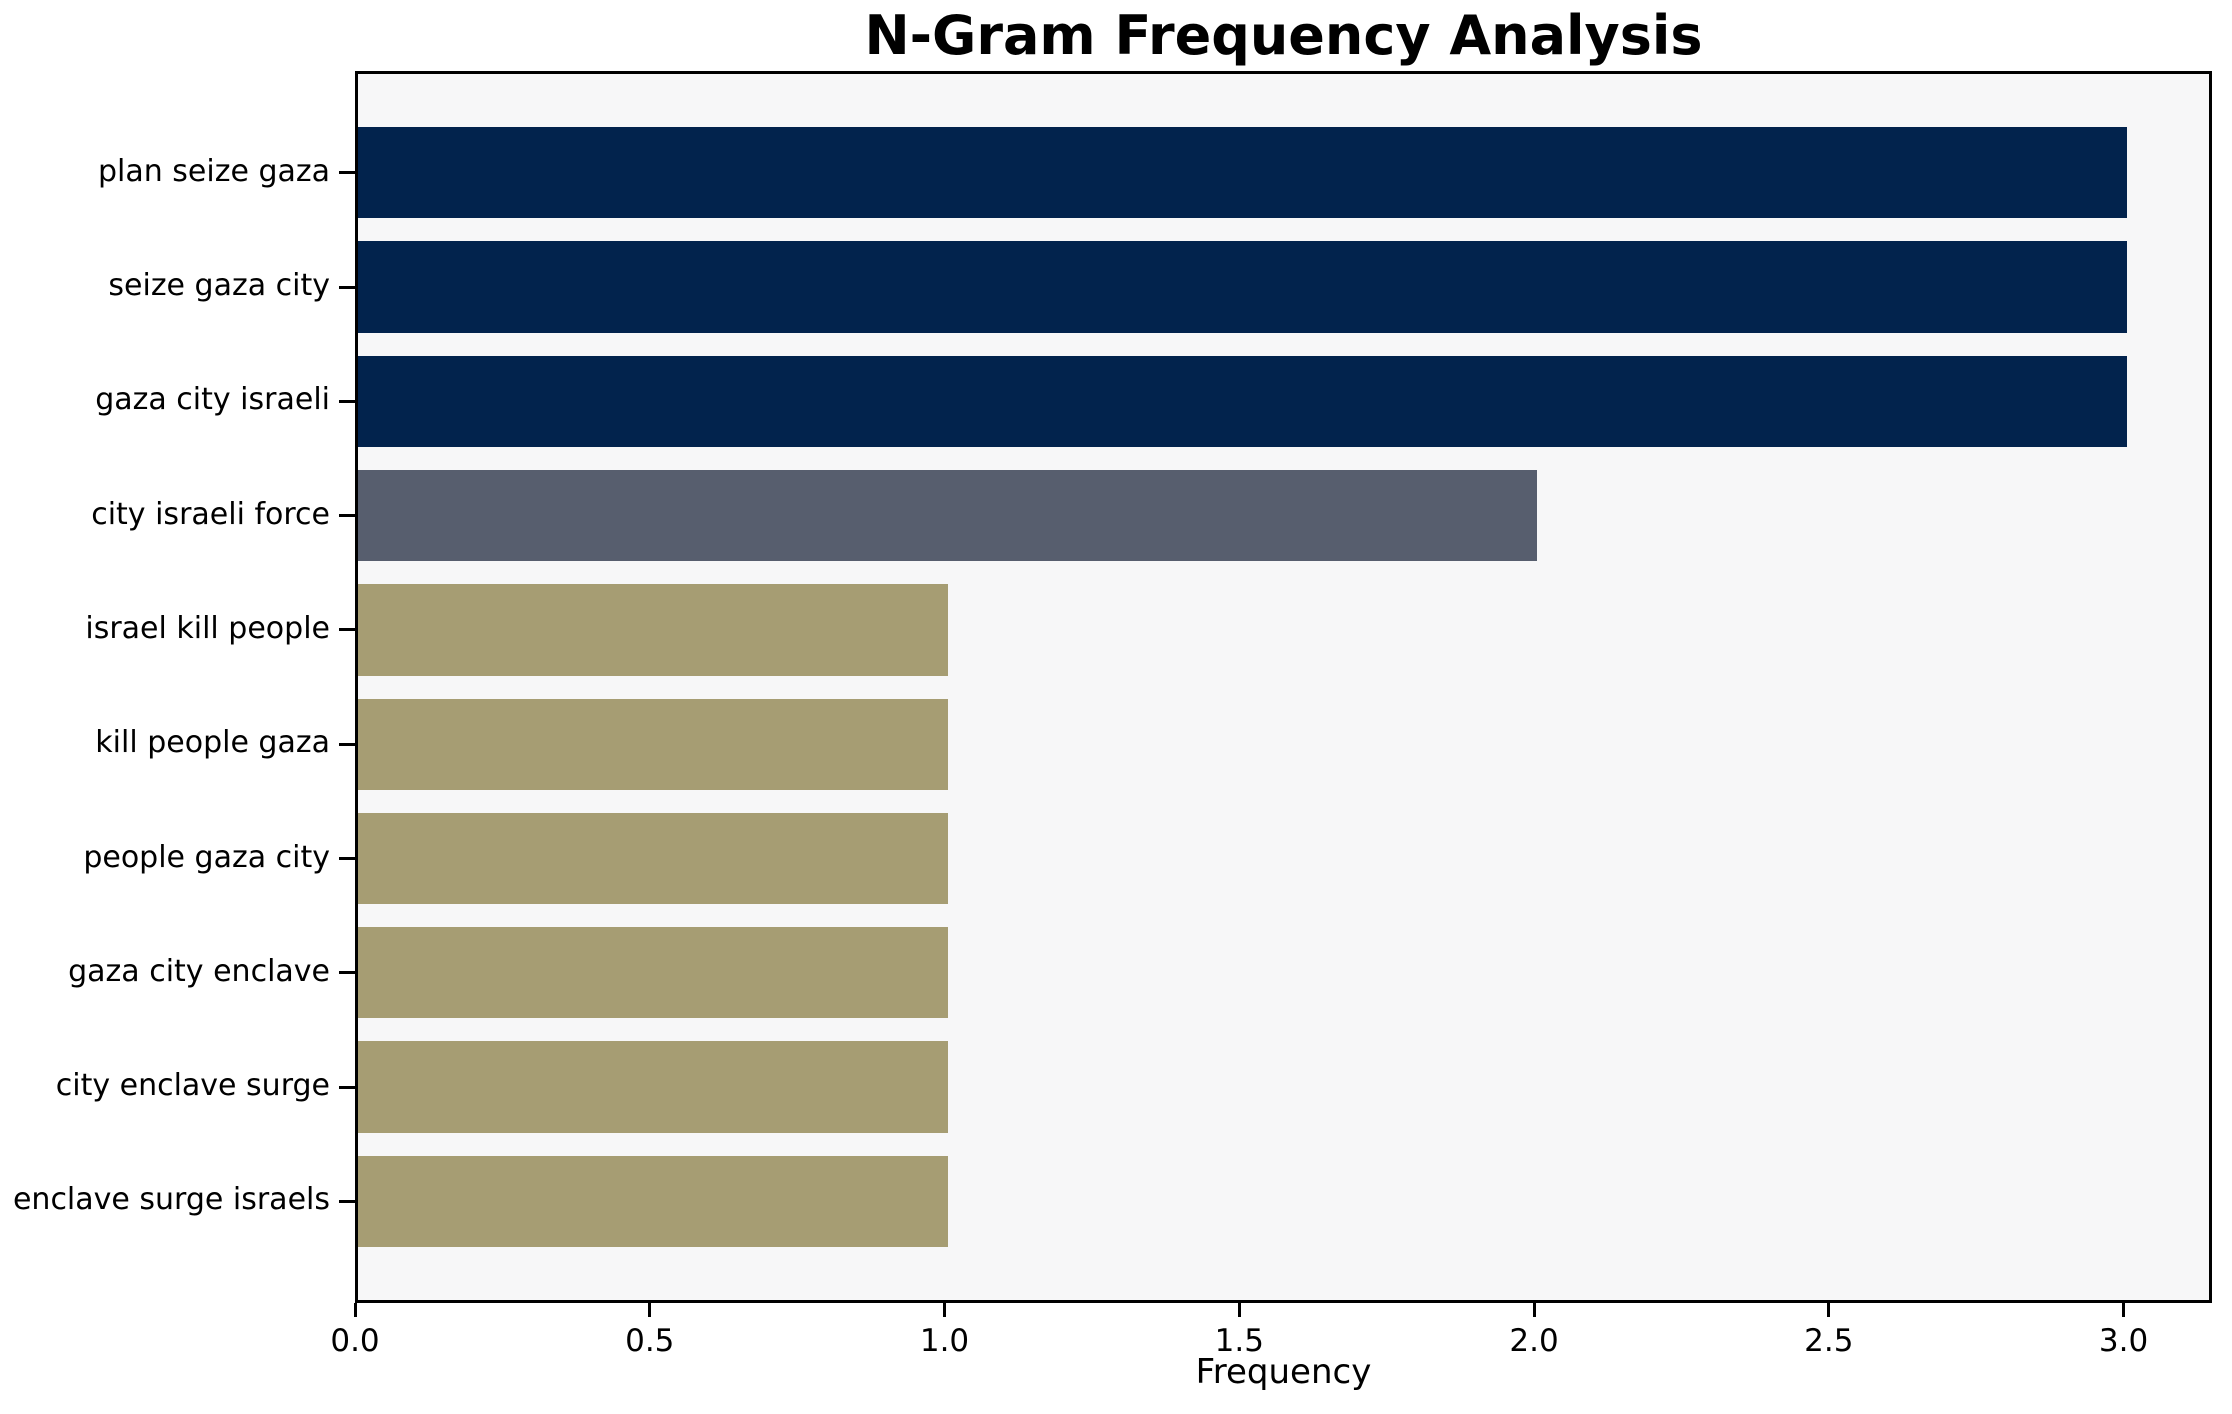  Describe the element at coordinates (206, 857) in the screenshot. I see `y-axis-label: people gaza city` at that location.